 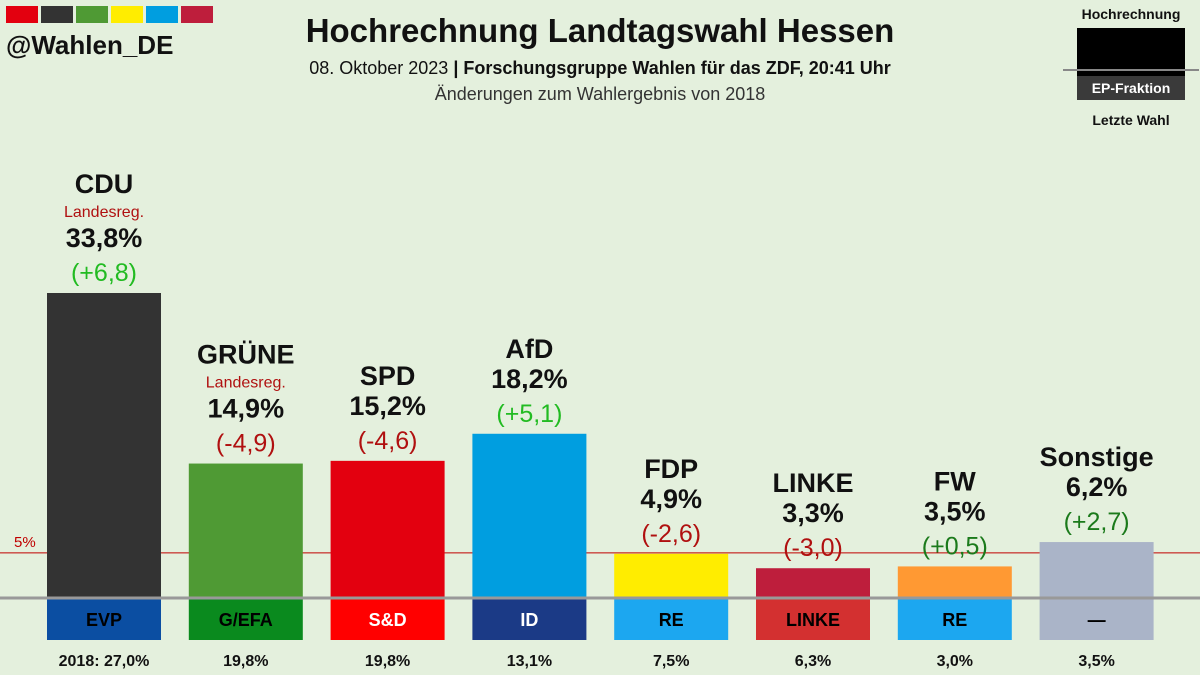 What do you see at coordinates (246, 409) in the screenshot?
I see `value-label: 14,9%` at bounding box center [246, 409].